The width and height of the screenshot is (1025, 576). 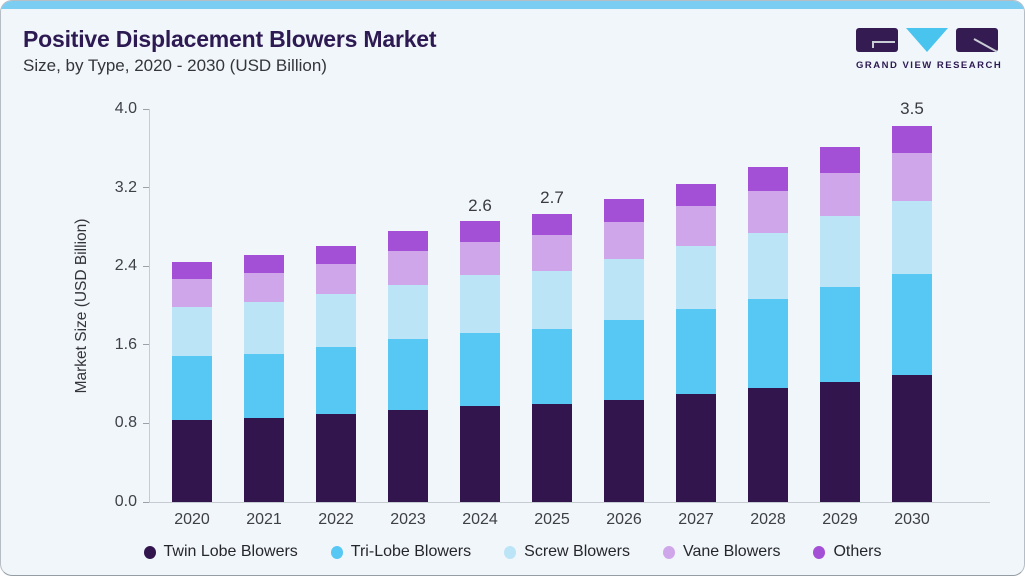 I want to click on y-tick-label: 1.6, so click(x=125, y=344).